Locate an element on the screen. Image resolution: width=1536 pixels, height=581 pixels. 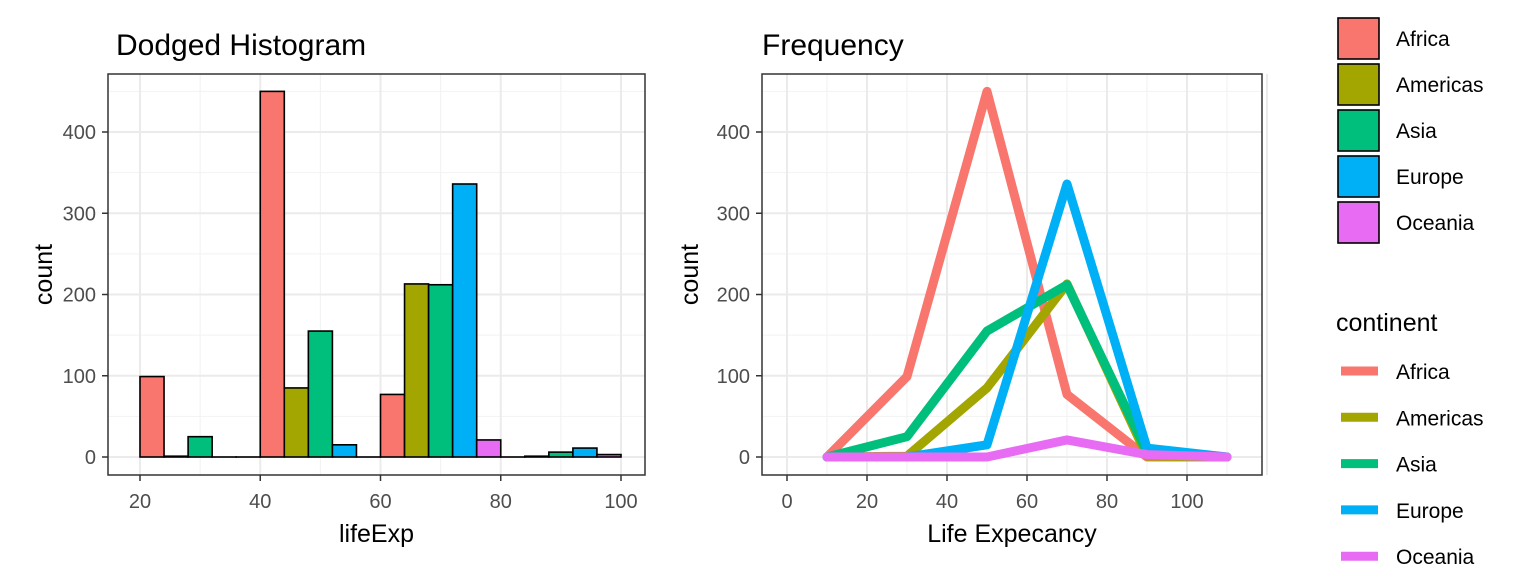
x-tick-label: 0 is located at coordinates (786, 502).